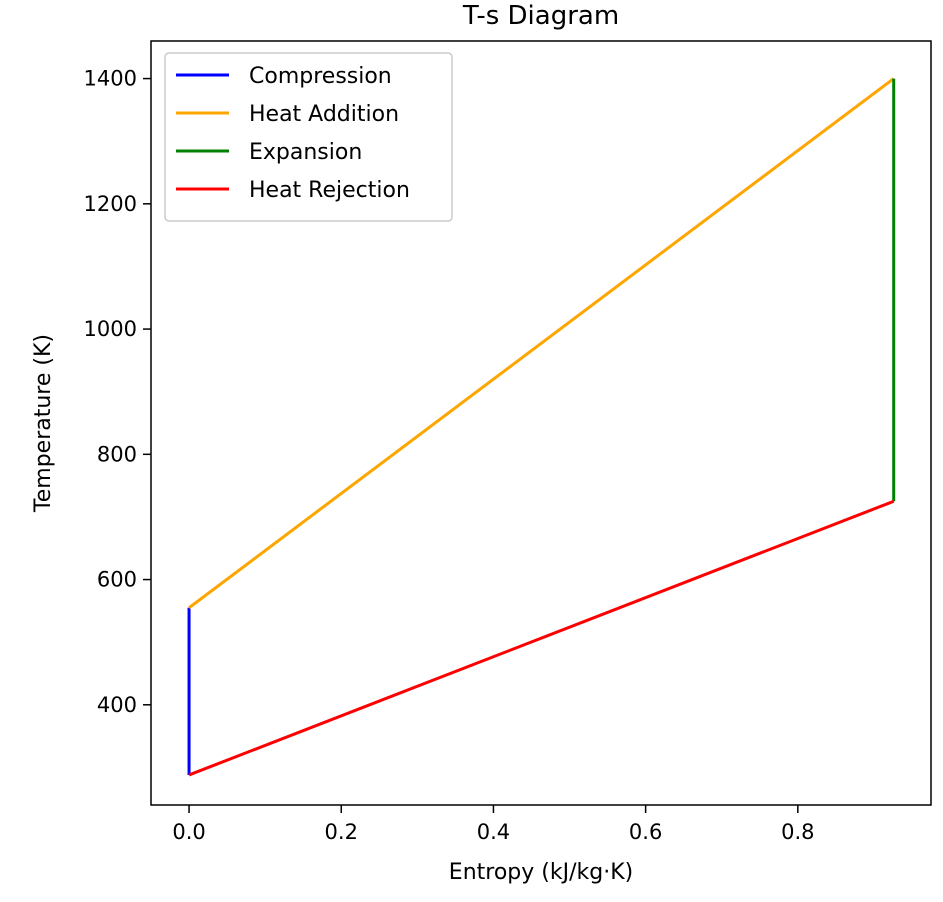 This screenshot has width=943, height=902. Describe the element at coordinates (110, 329) in the screenshot. I see `y-tick-label: 1000` at that location.